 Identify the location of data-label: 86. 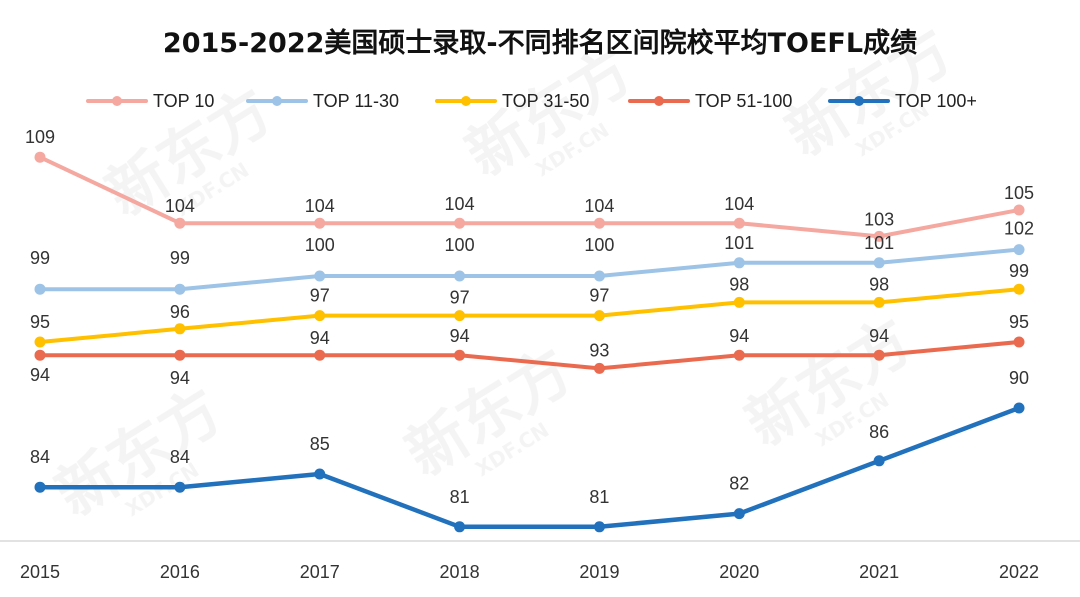
(879, 432).